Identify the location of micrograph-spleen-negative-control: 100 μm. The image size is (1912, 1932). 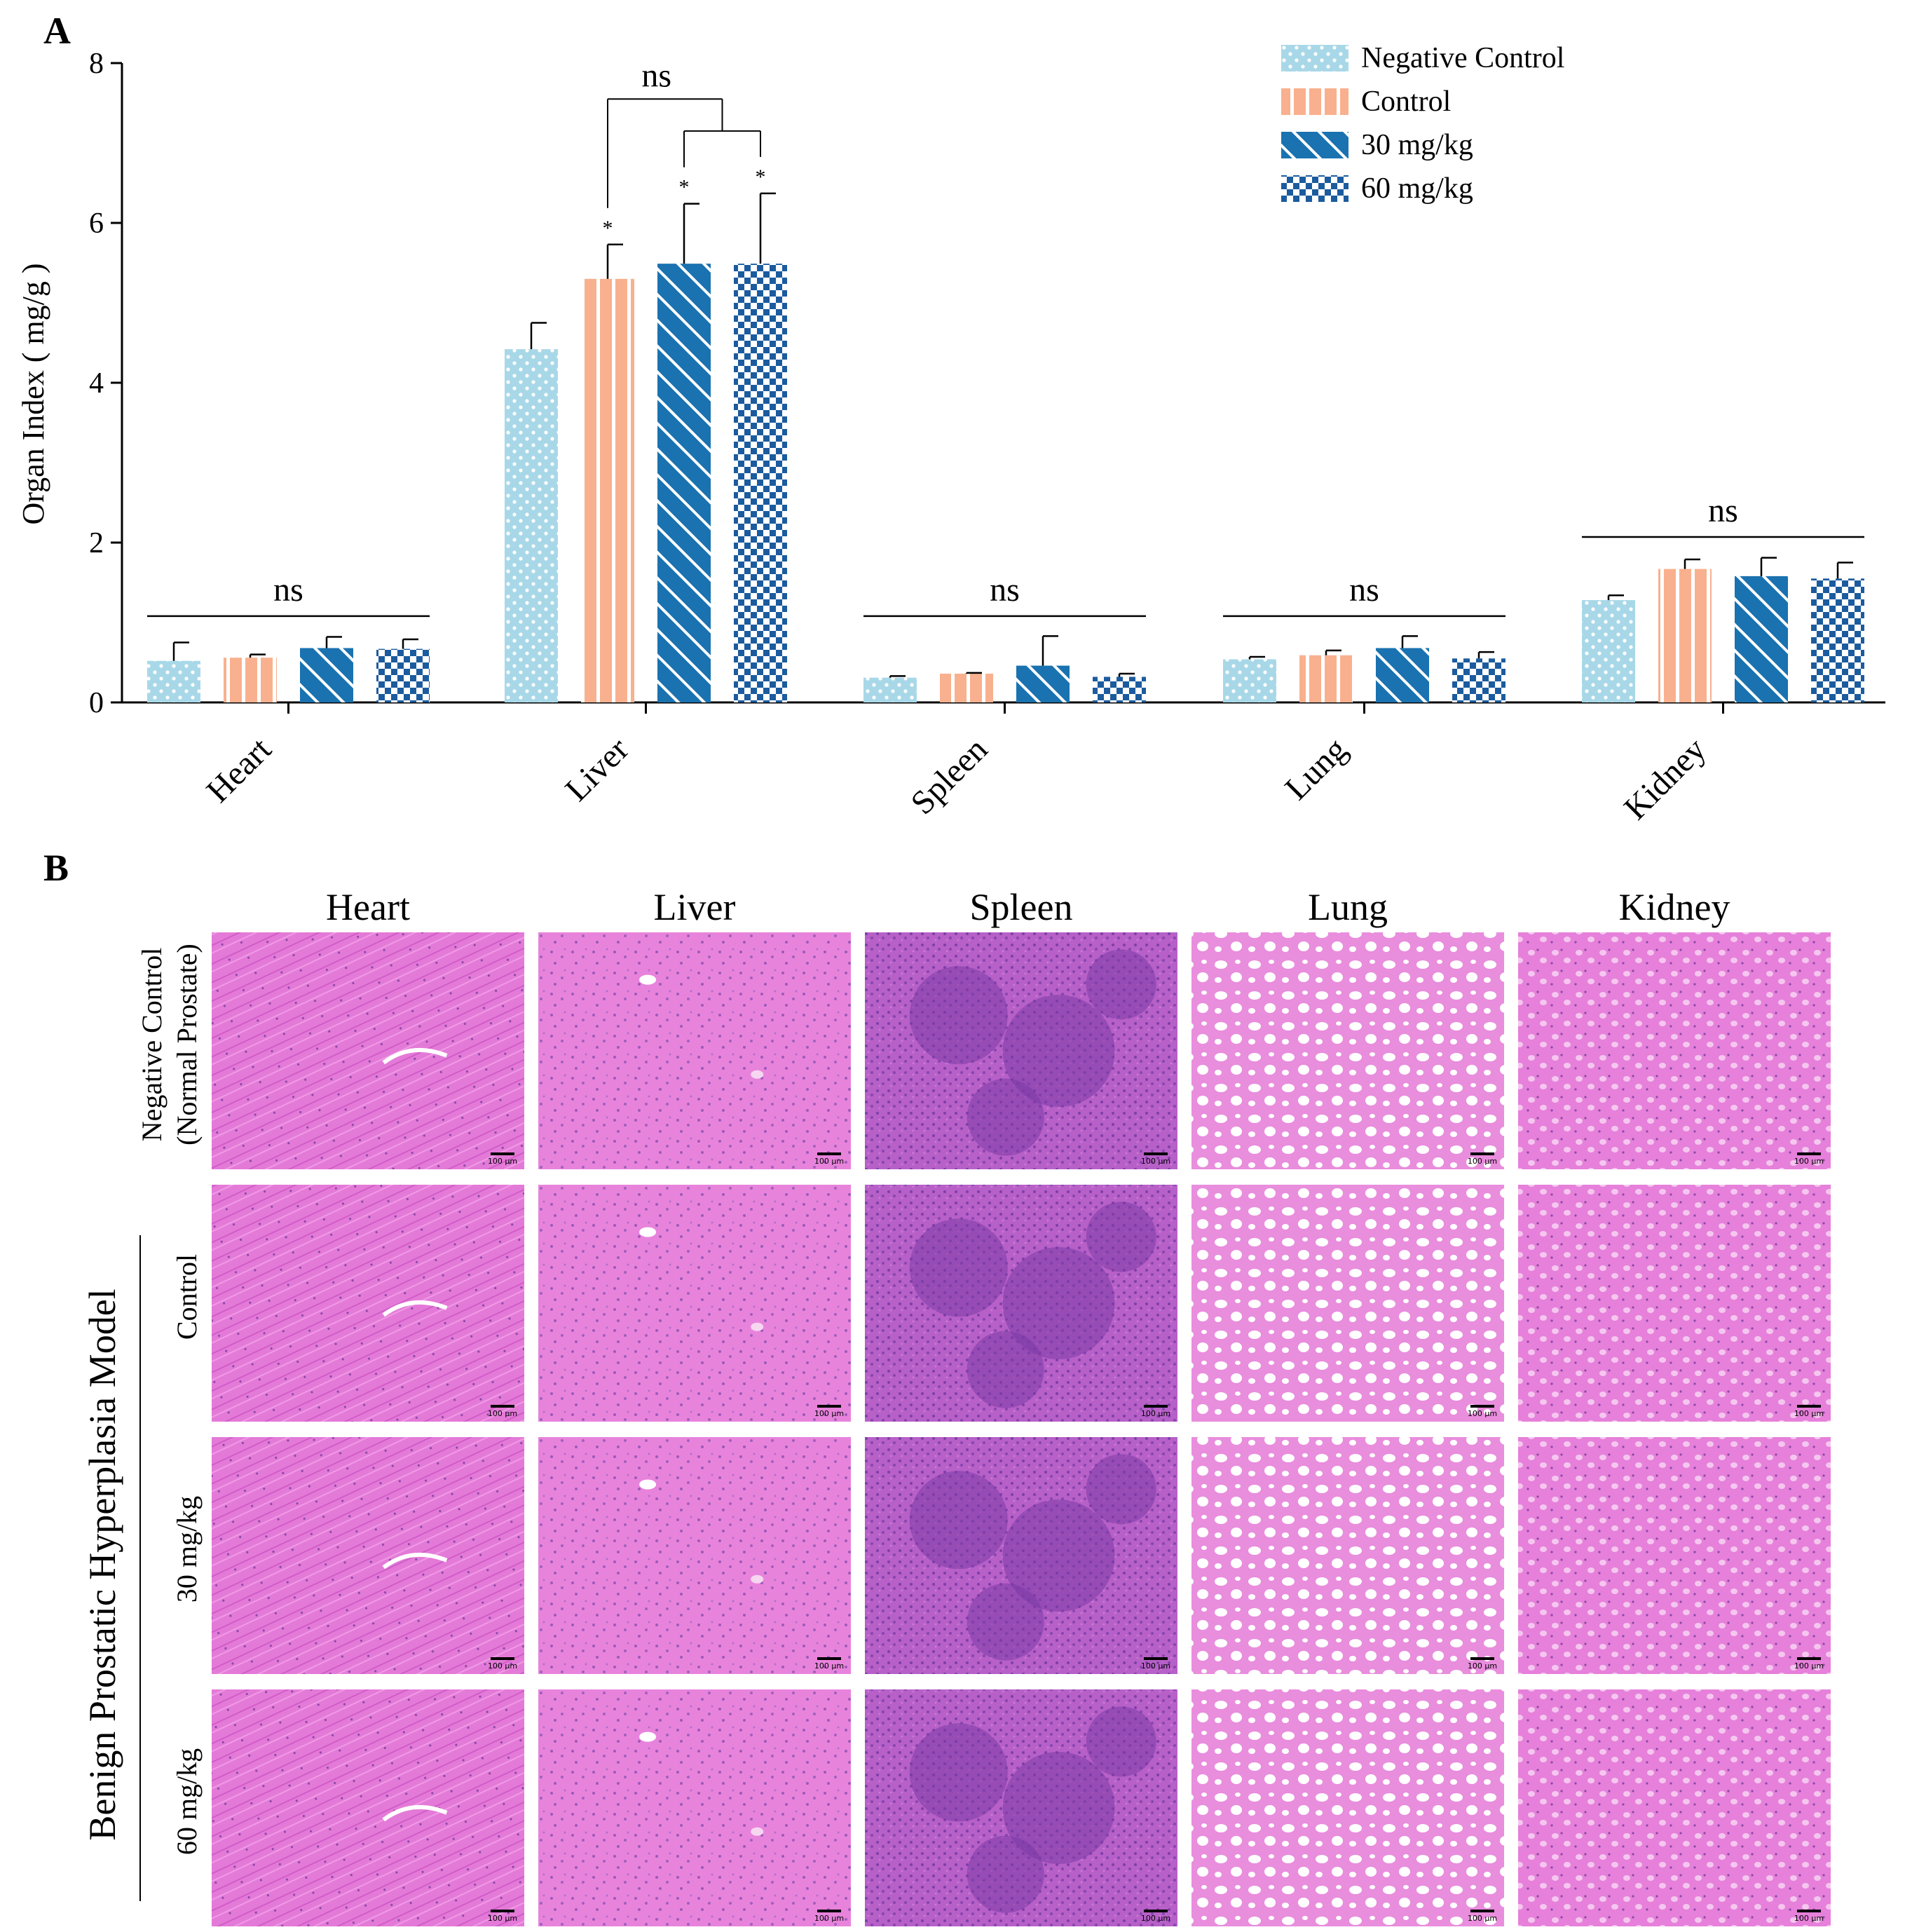
(1021, 1050).